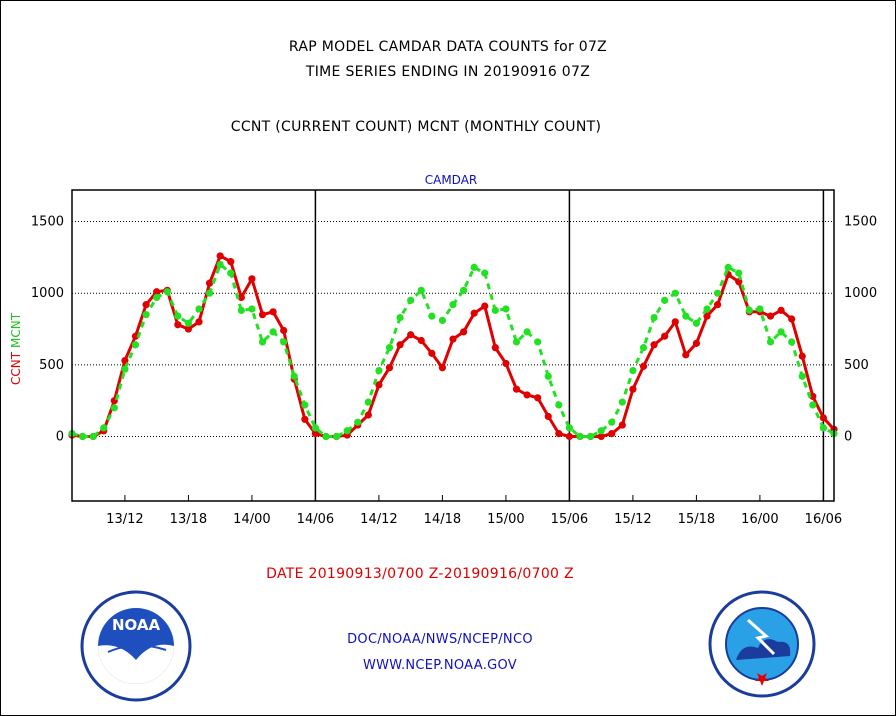  Describe the element at coordinates (440, 665) in the screenshot. I see `footer-website-link: WWW.NCEP.NOAA.GOV` at that location.